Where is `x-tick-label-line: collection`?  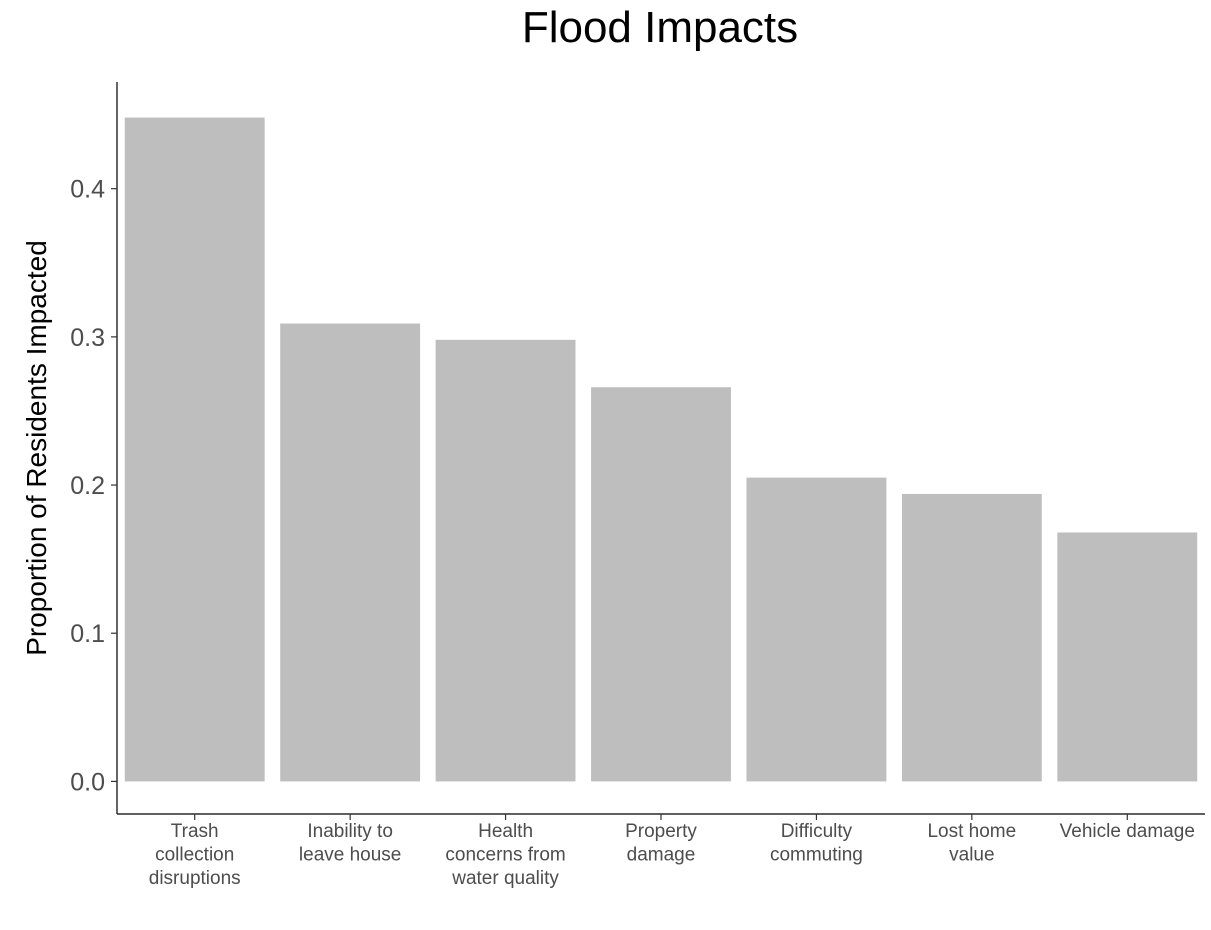
x-tick-label-line: collection is located at coordinates (194, 855).